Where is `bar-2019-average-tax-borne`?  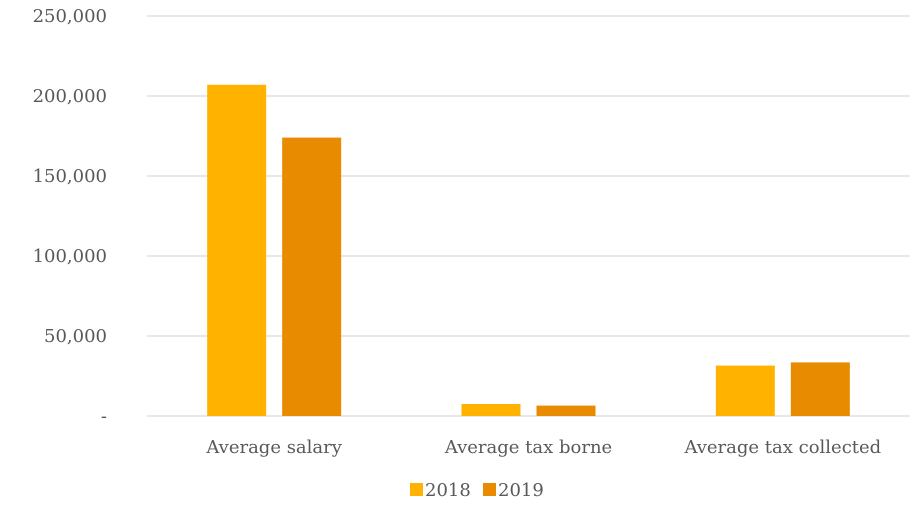 bar-2019-average-tax-borne is located at coordinates (566, 410).